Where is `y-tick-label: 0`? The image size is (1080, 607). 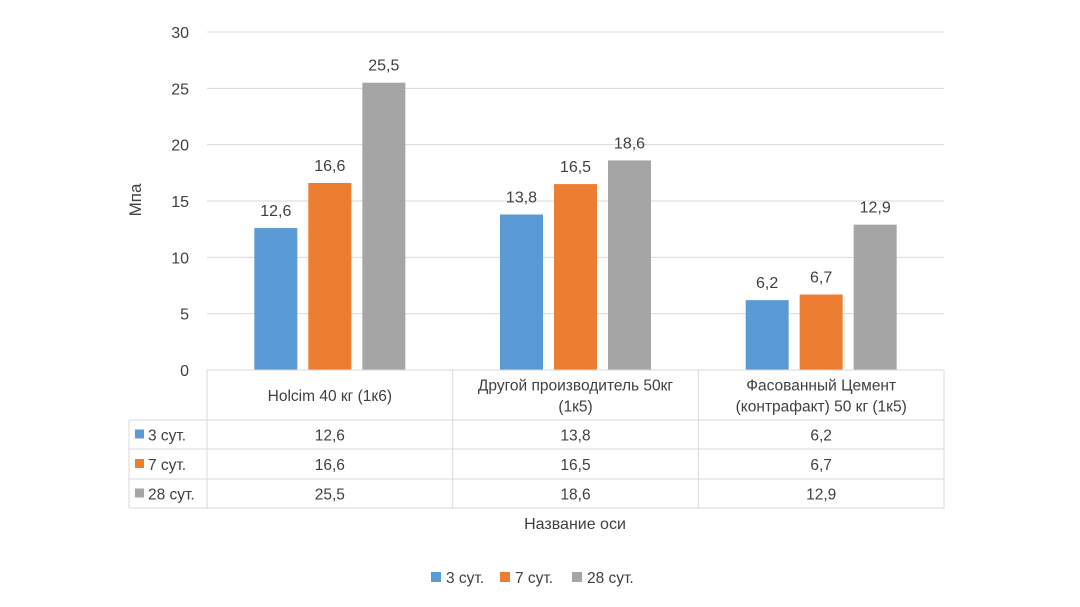 y-tick-label: 0 is located at coordinates (184, 371).